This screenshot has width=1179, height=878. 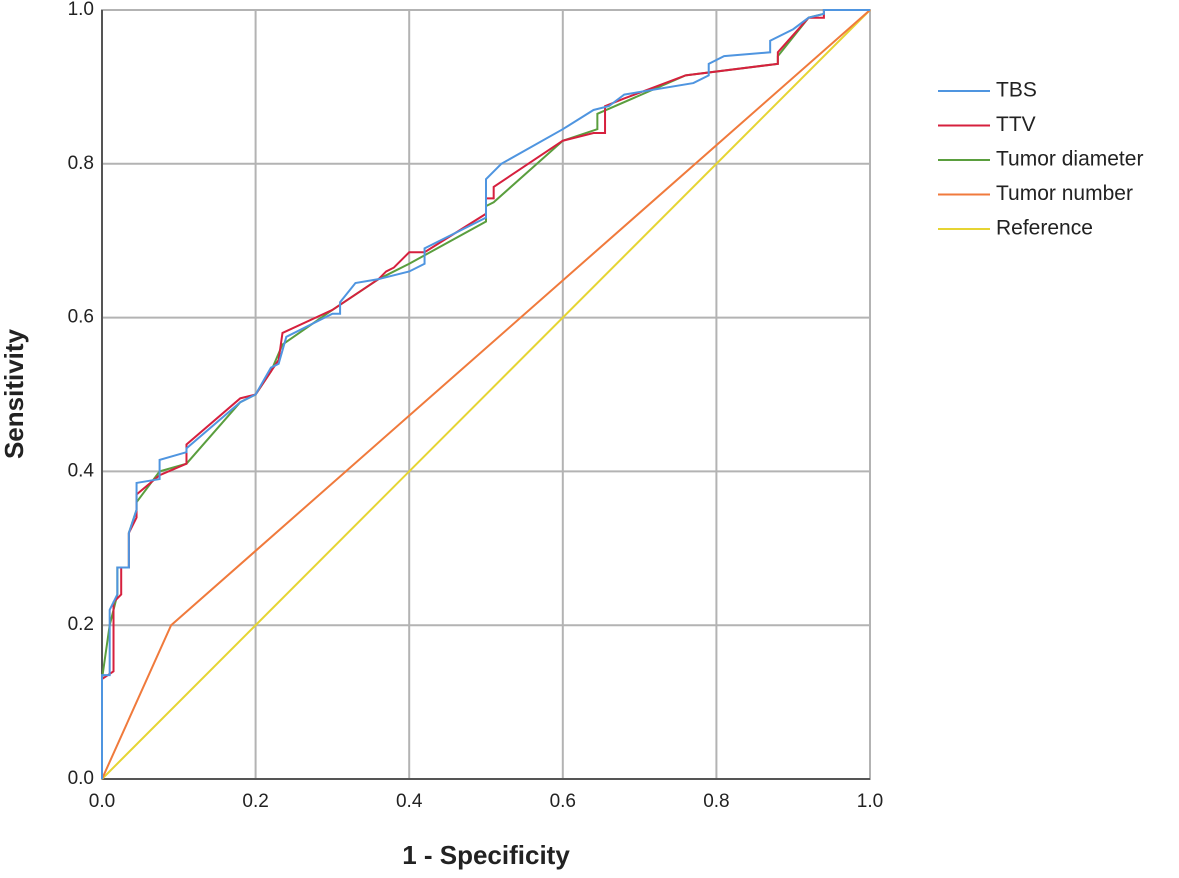 What do you see at coordinates (409, 801) in the screenshot?
I see `x-tick-label: 0.4` at bounding box center [409, 801].